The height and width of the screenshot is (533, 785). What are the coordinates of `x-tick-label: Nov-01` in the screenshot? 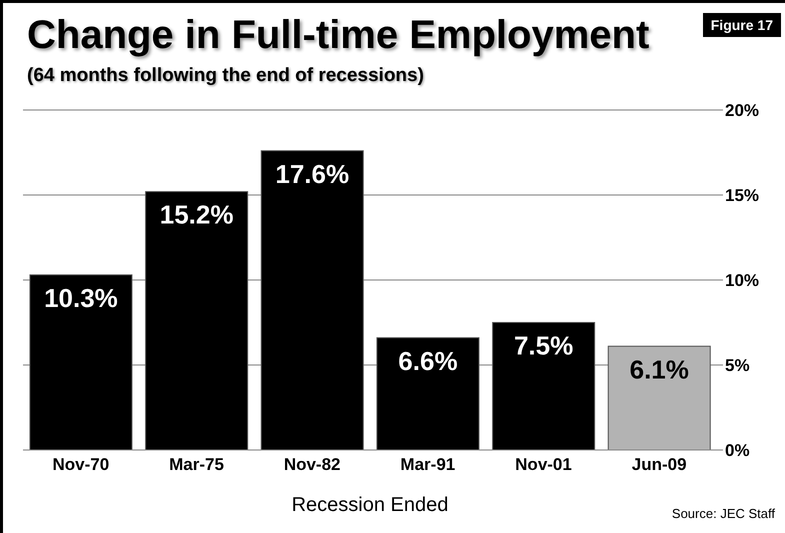 It's located at (543, 464).